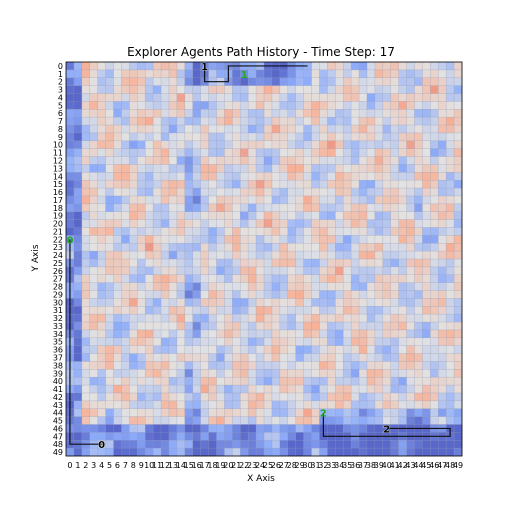 This screenshot has height=512, width=512. I want to click on x-tick-label: 47, so click(442, 465).